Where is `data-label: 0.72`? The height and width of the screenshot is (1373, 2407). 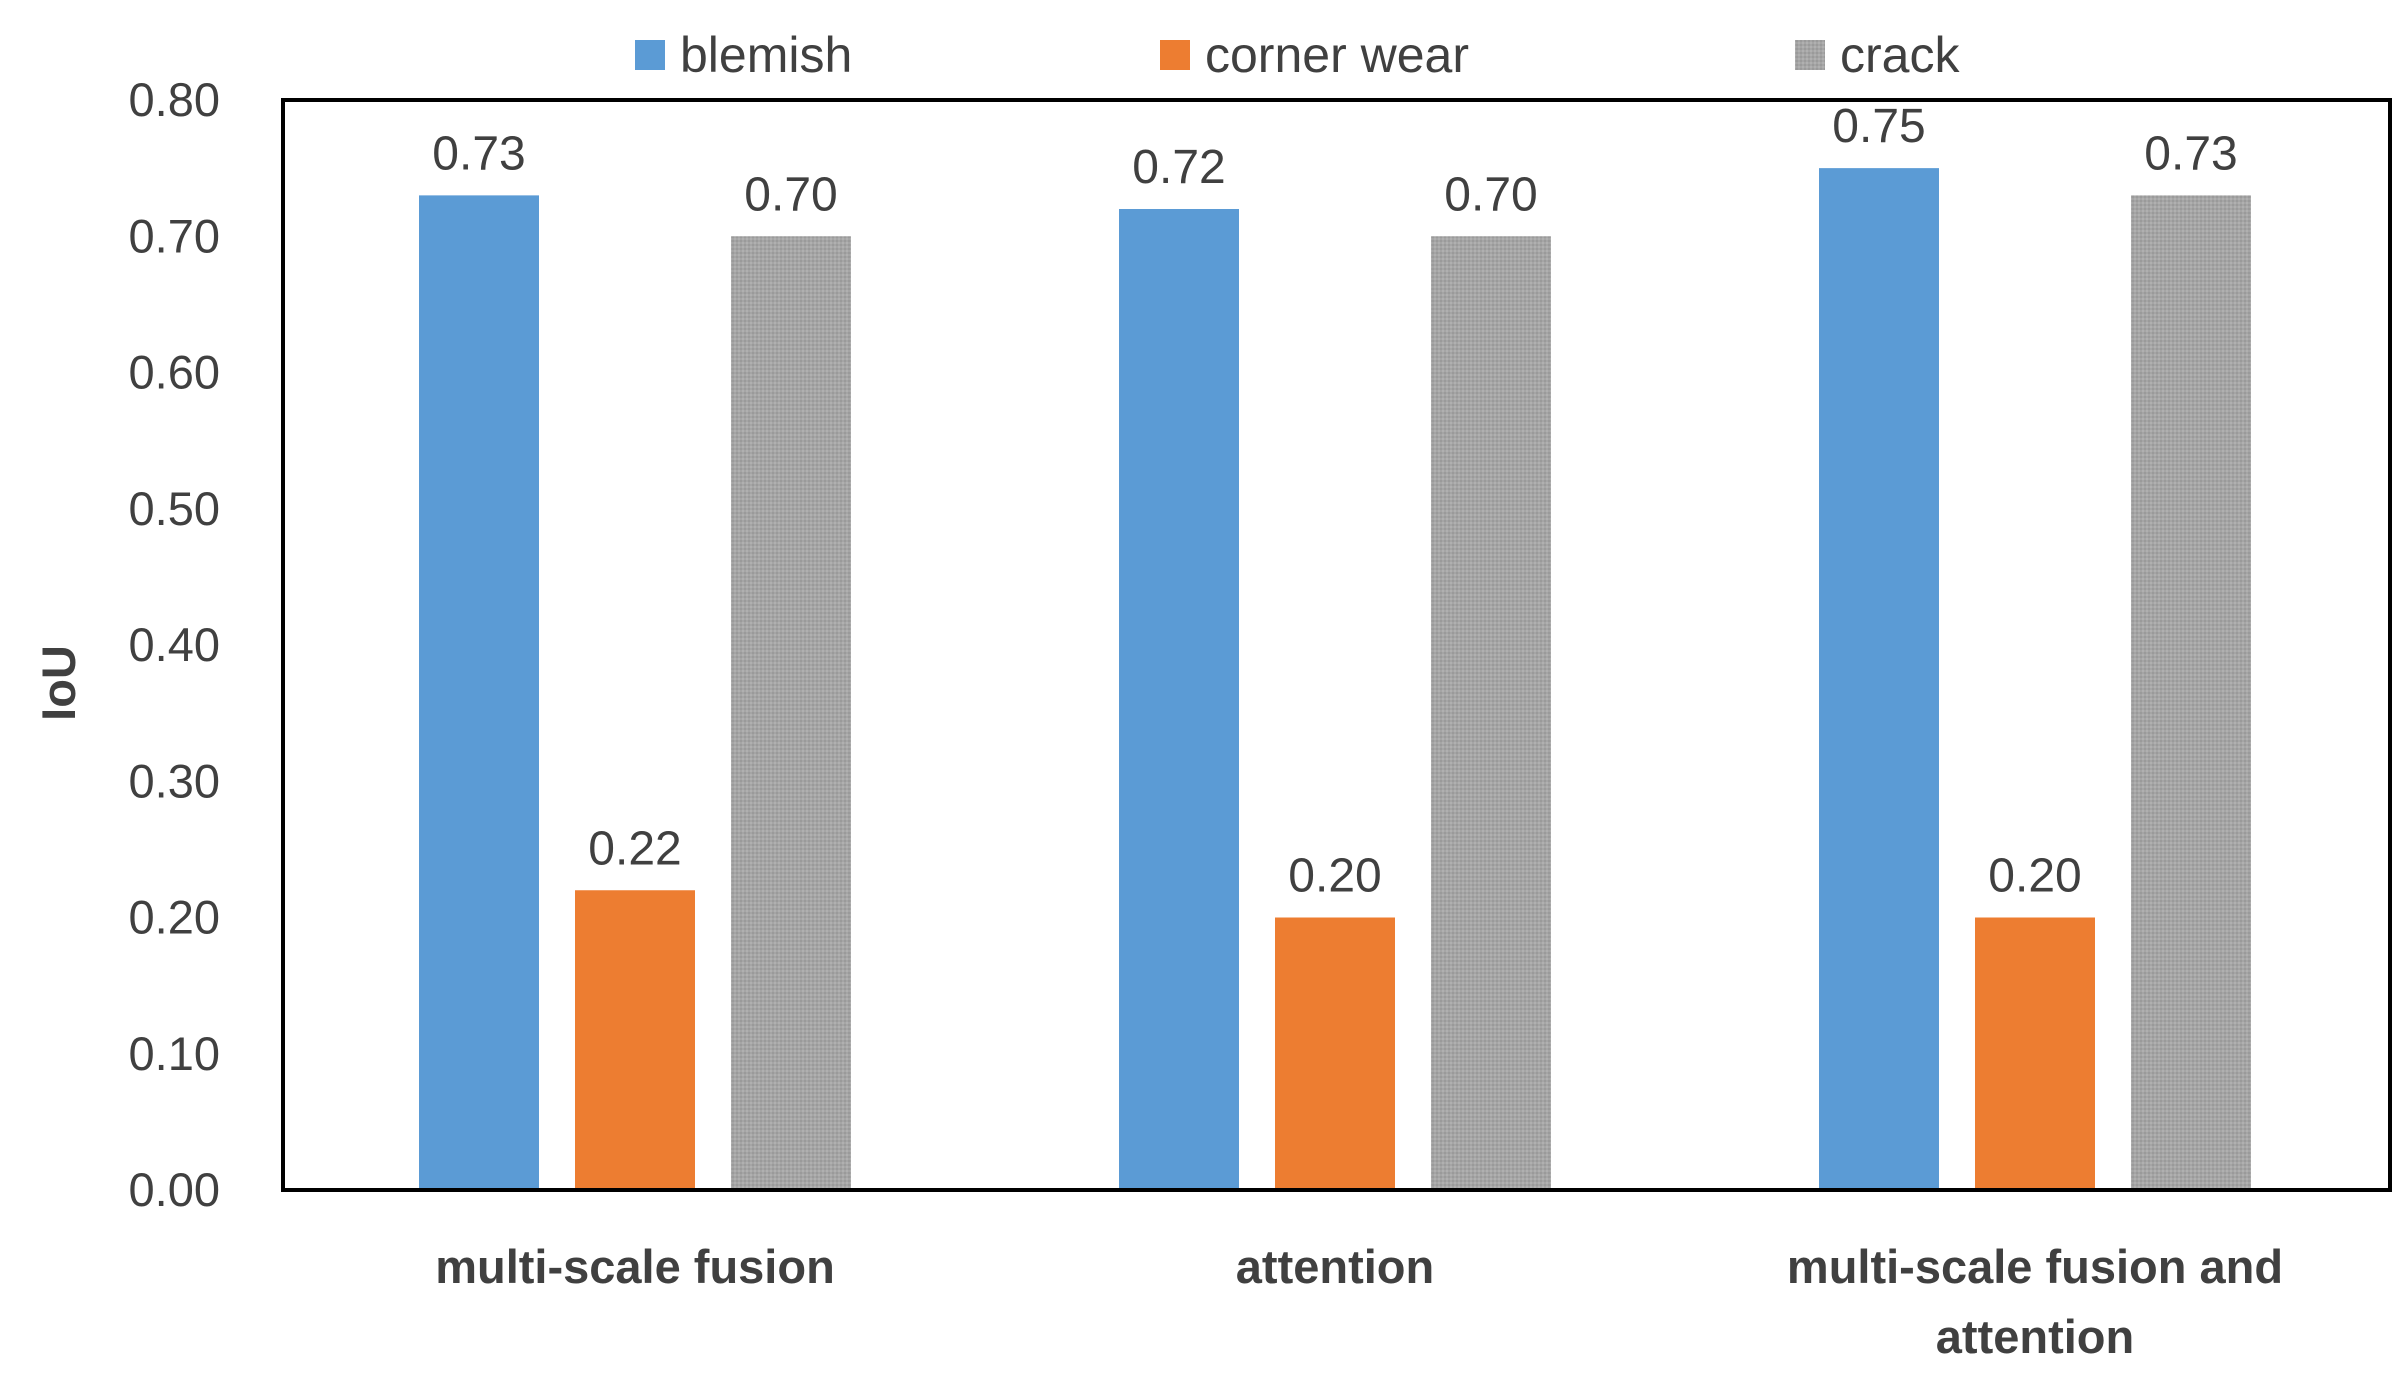
data-label: 0.72 is located at coordinates (1178, 167).